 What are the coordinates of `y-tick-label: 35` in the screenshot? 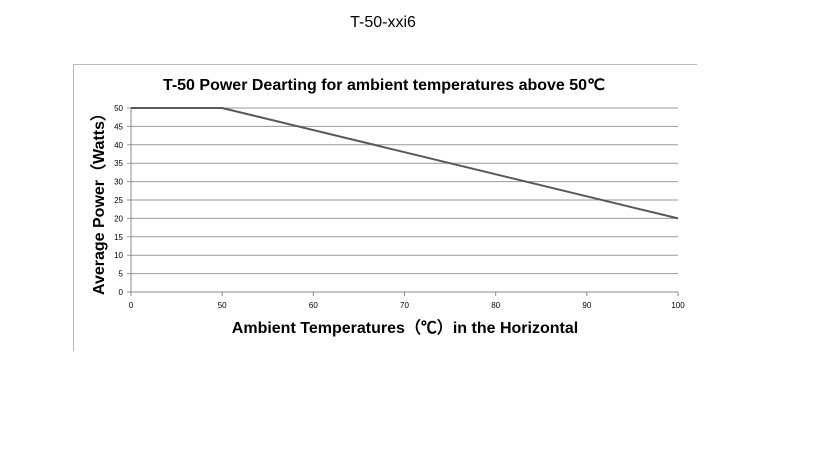 It's located at (118, 163).